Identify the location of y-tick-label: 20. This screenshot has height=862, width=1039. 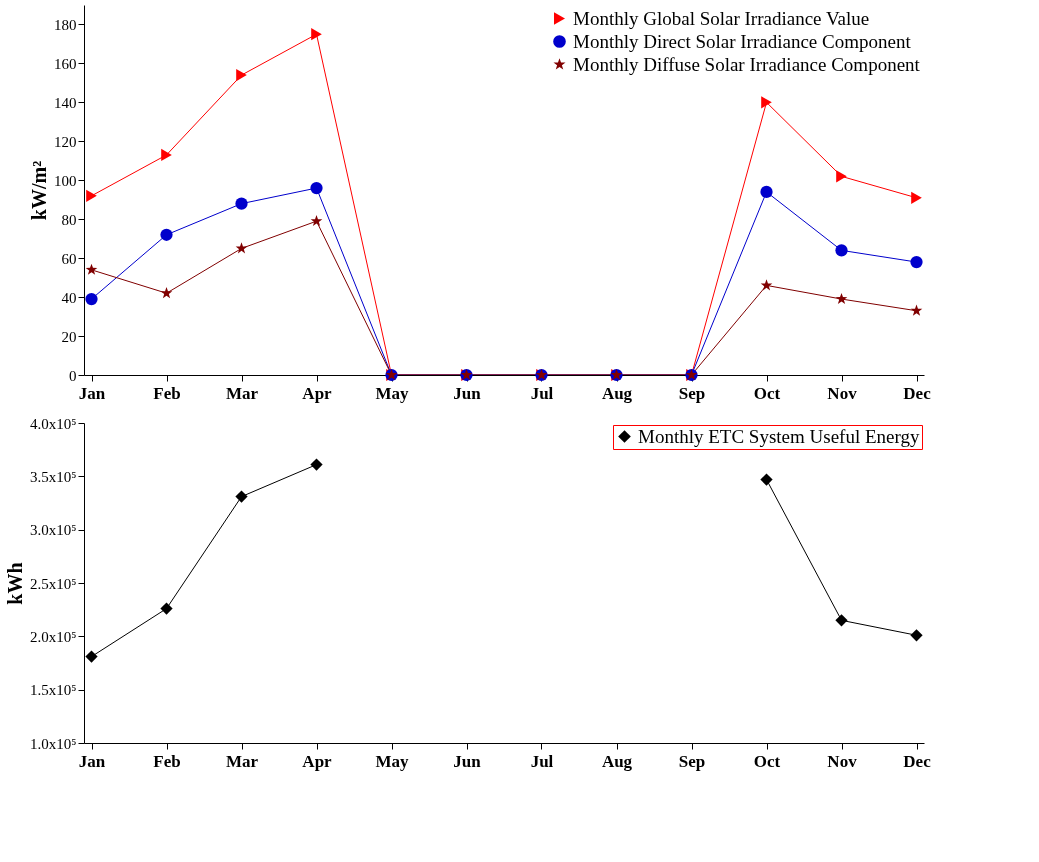
(69, 336).